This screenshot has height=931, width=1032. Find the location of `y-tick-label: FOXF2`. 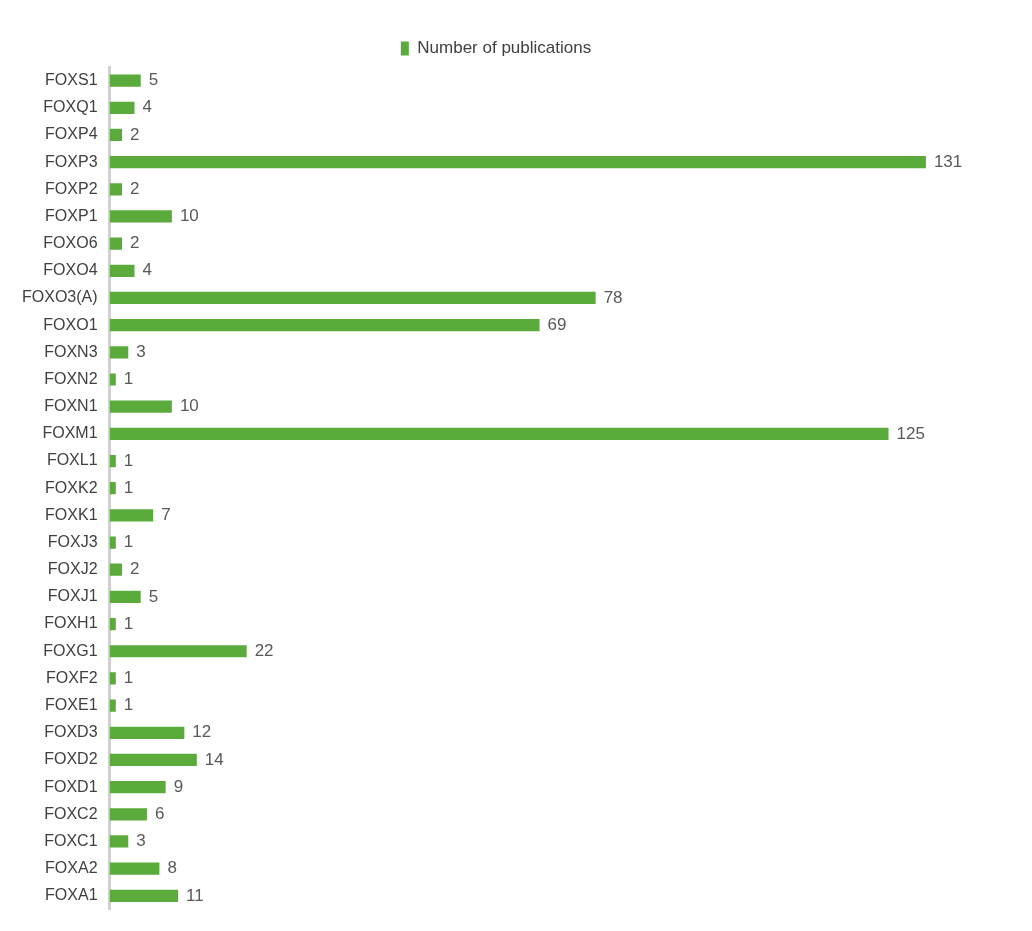

y-tick-label: FOXF2 is located at coordinates (72, 677).